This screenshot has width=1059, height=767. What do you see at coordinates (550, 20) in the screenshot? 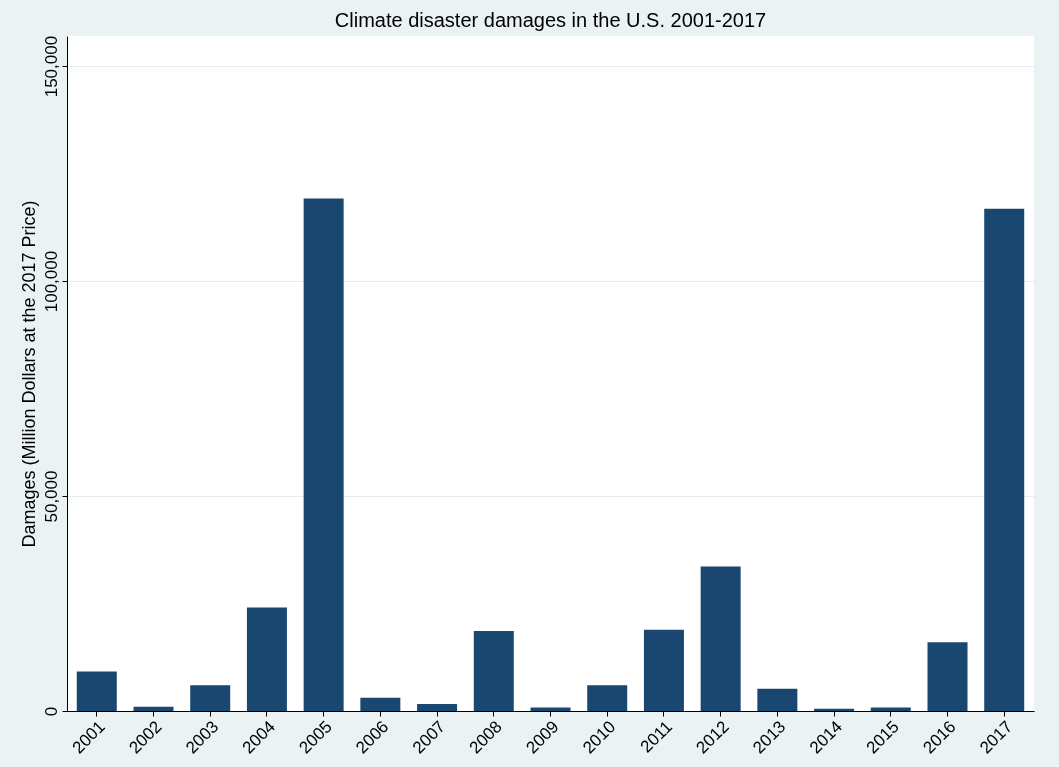
I see `chart-title: Climate disaster damages in the U.S. 2001-2017` at bounding box center [550, 20].